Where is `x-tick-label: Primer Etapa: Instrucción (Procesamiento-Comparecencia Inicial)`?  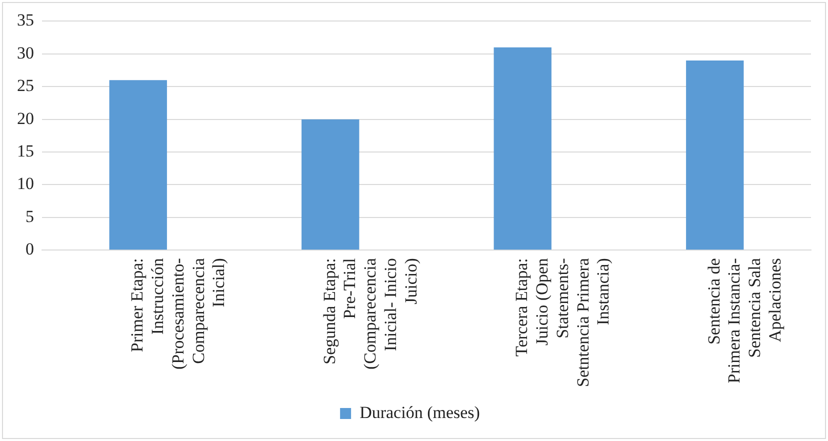 x-tick-label: Primer Etapa: Instrucción (Procesamiento-Comparecencia Inicial) is located at coordinates (178, 314).